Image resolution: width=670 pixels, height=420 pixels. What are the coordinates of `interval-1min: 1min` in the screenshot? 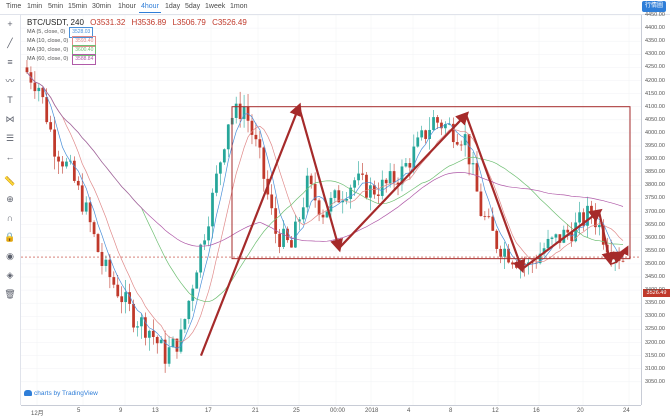 It's located at (35, 6).